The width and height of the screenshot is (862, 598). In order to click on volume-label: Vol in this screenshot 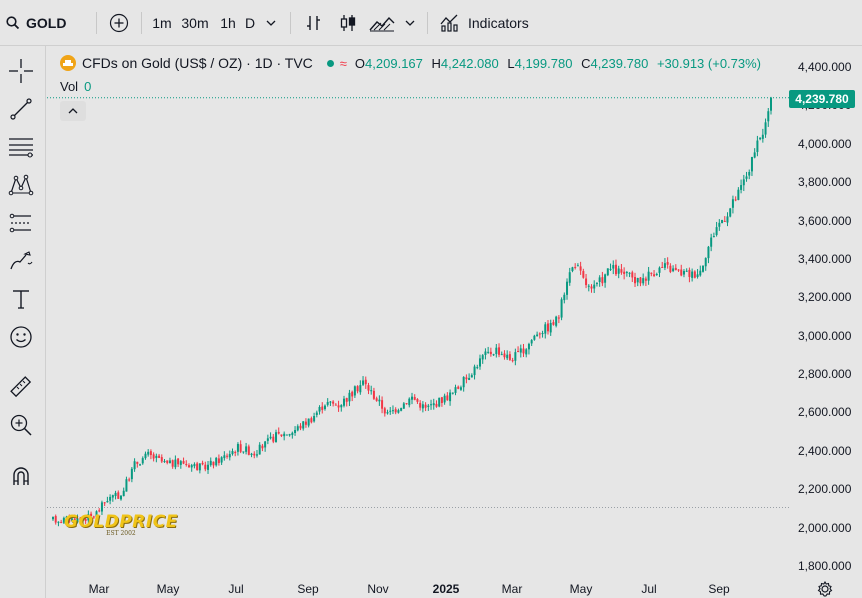, I will do `click(69, 86)`.